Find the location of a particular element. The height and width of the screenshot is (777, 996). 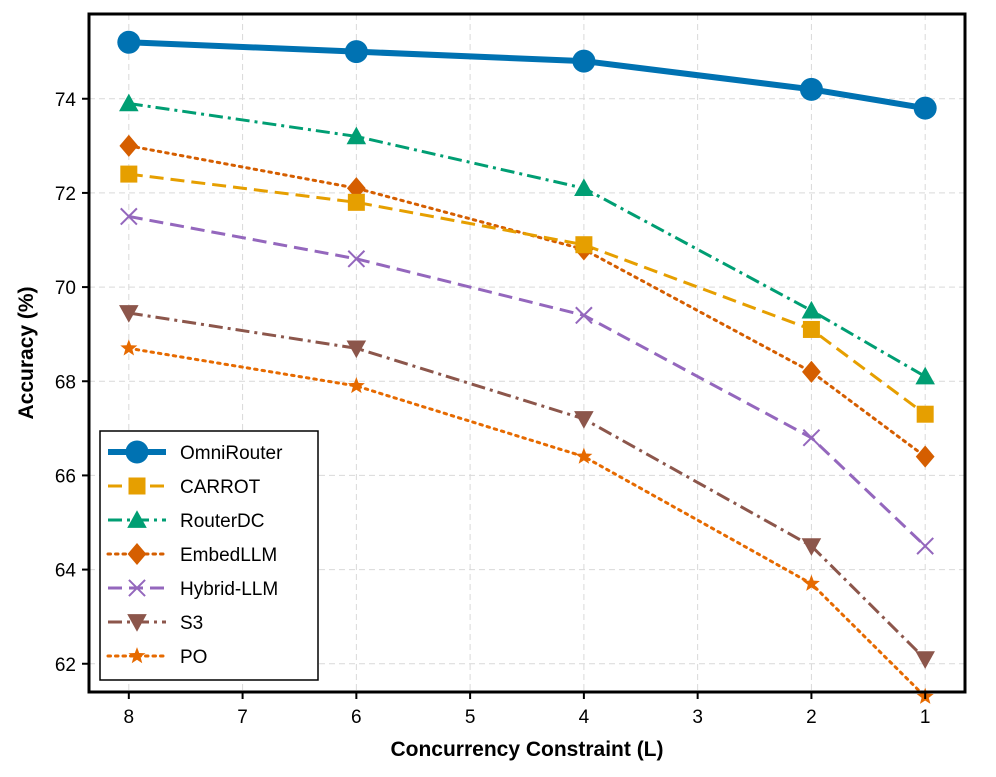

x-tick-label: 2 is located at coordinates (811, 717).